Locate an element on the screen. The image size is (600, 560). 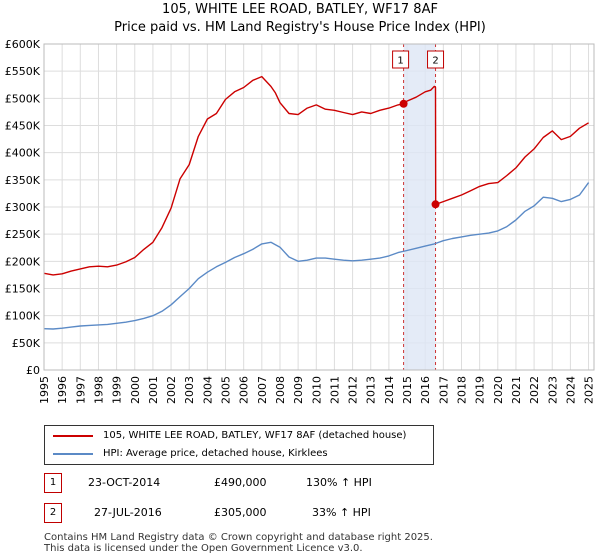
x-tick-label: 2007 is located at coordinates (262, 390).